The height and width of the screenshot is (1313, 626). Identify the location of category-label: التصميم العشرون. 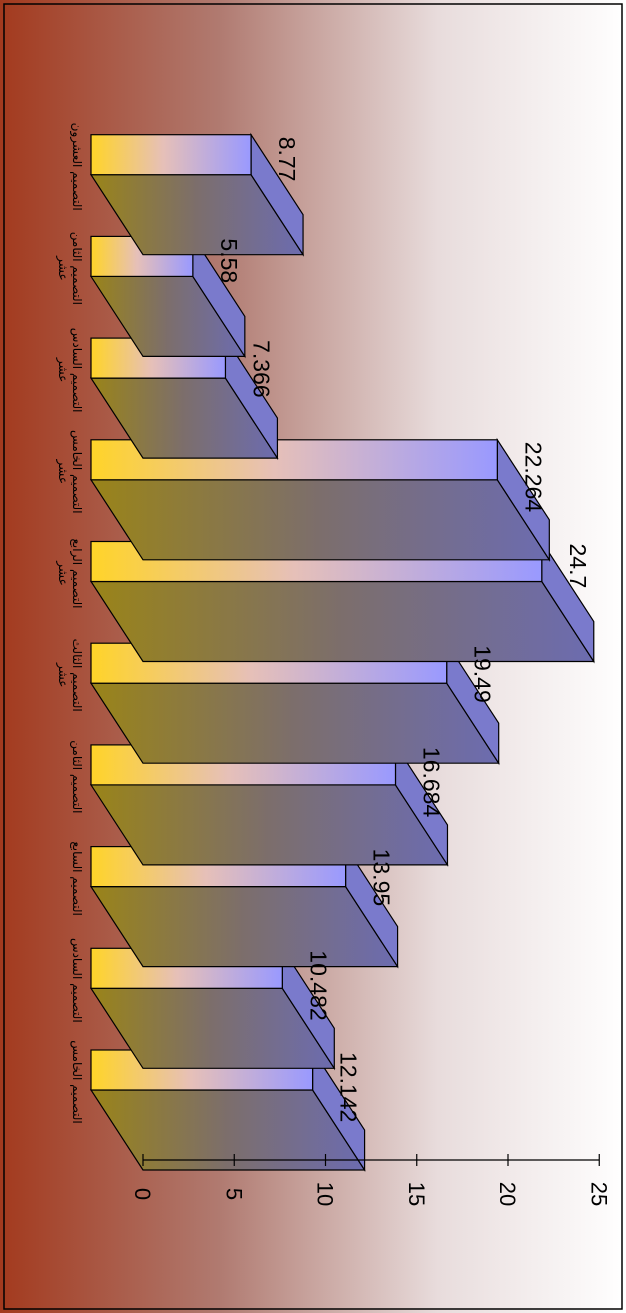
(76, 167).